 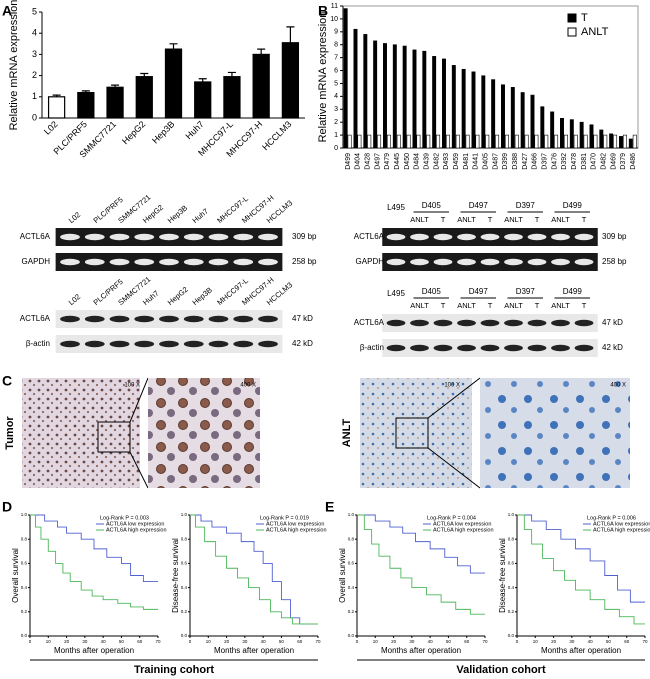 I want to click on row-label: ACTL6A, so click(x=369, y=322).